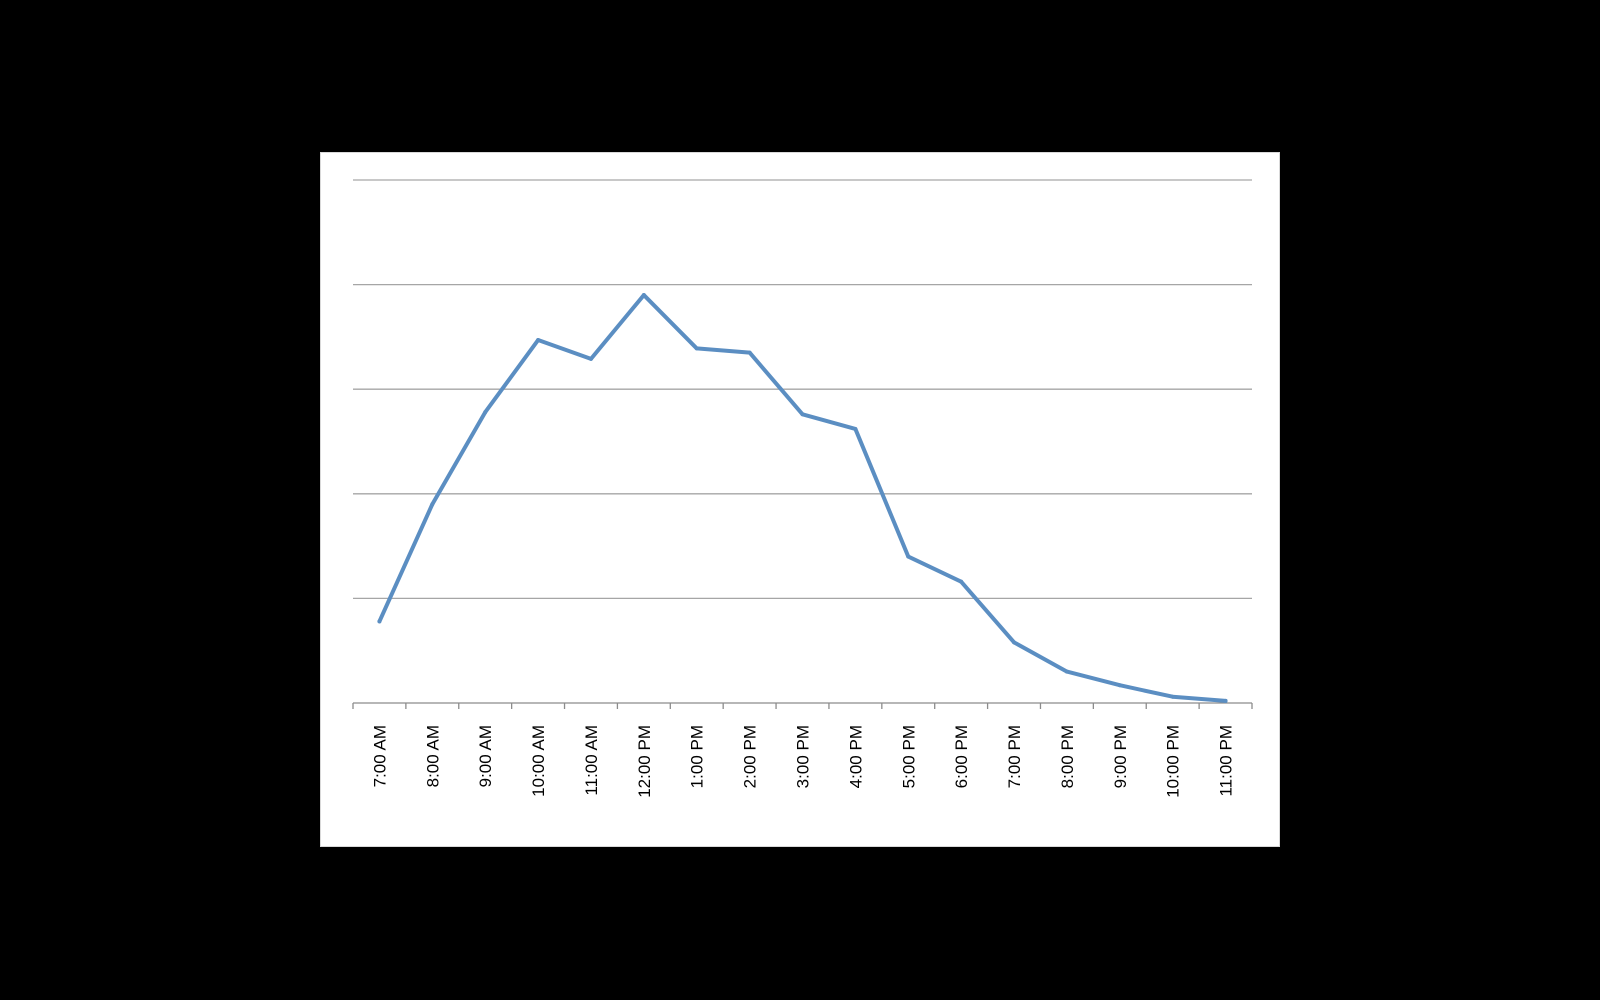  What do you see at coordinates (750, 756) in the screenshot?
I see `x-tick-label: 2:00 PM` at bounding box center [750, 756].